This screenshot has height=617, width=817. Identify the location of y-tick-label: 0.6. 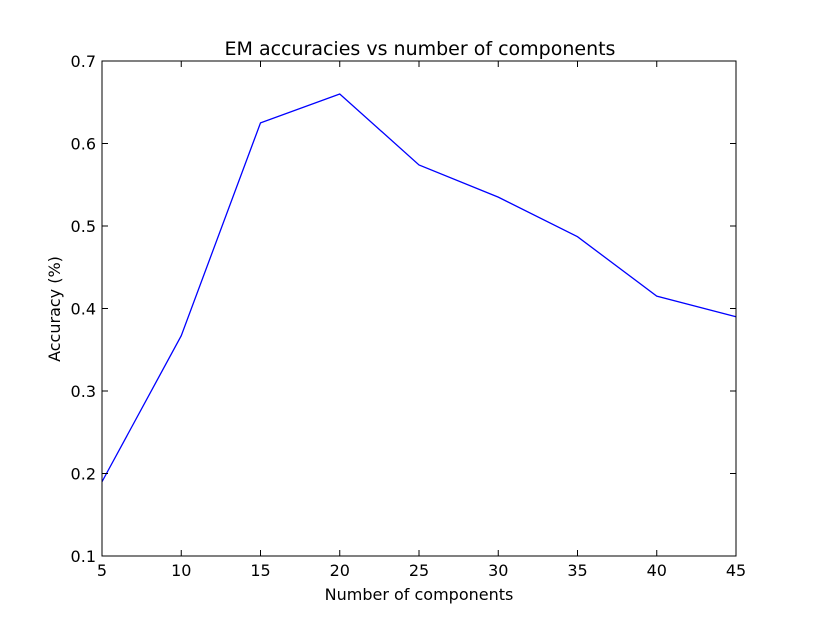
(83, 144).